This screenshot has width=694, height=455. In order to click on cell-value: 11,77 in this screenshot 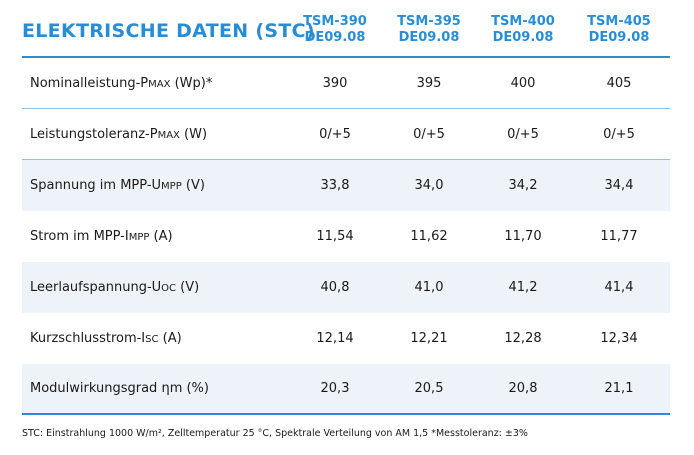, I will do `click(619, 236)`.